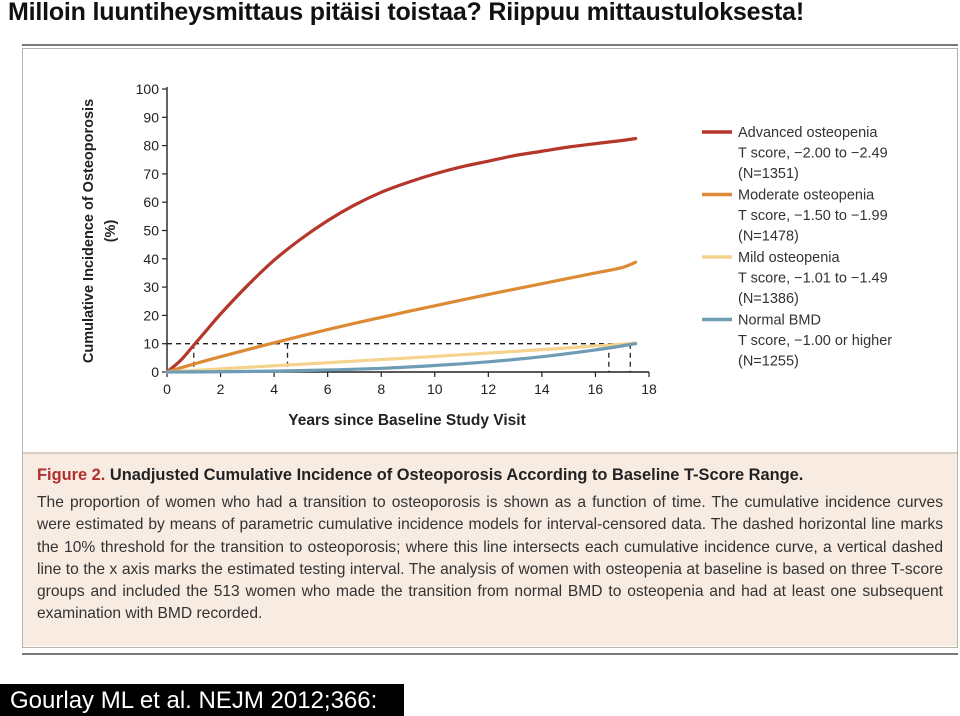 The height and width of the screenshot is (716, 960). I want to click on y-tick-label: 10, so click(151, 344).